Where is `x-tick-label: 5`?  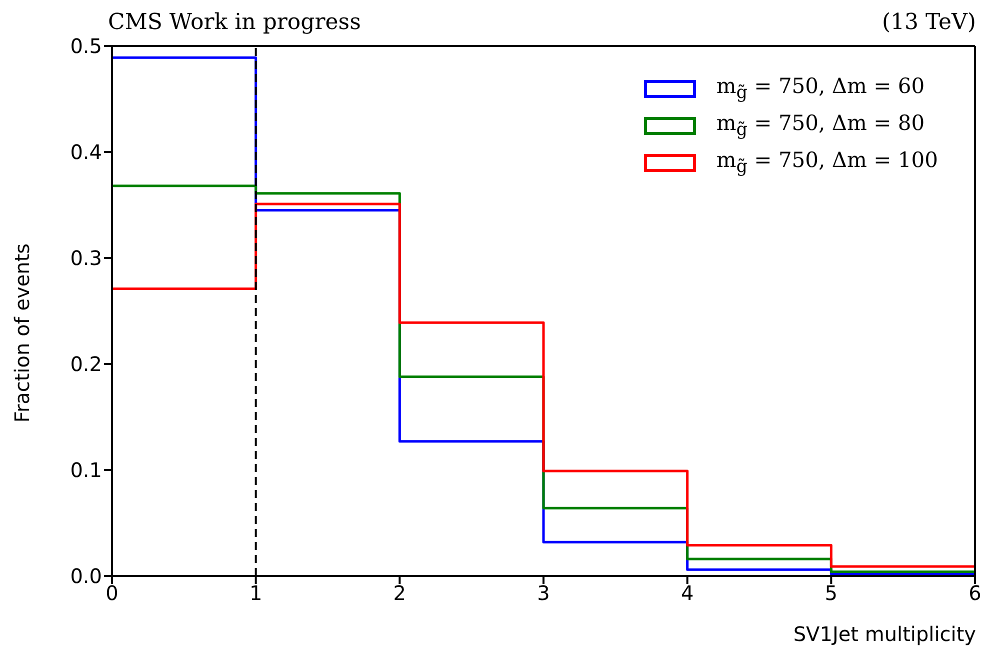
x-tick-label: 5 is located at coordinates (831, 593).